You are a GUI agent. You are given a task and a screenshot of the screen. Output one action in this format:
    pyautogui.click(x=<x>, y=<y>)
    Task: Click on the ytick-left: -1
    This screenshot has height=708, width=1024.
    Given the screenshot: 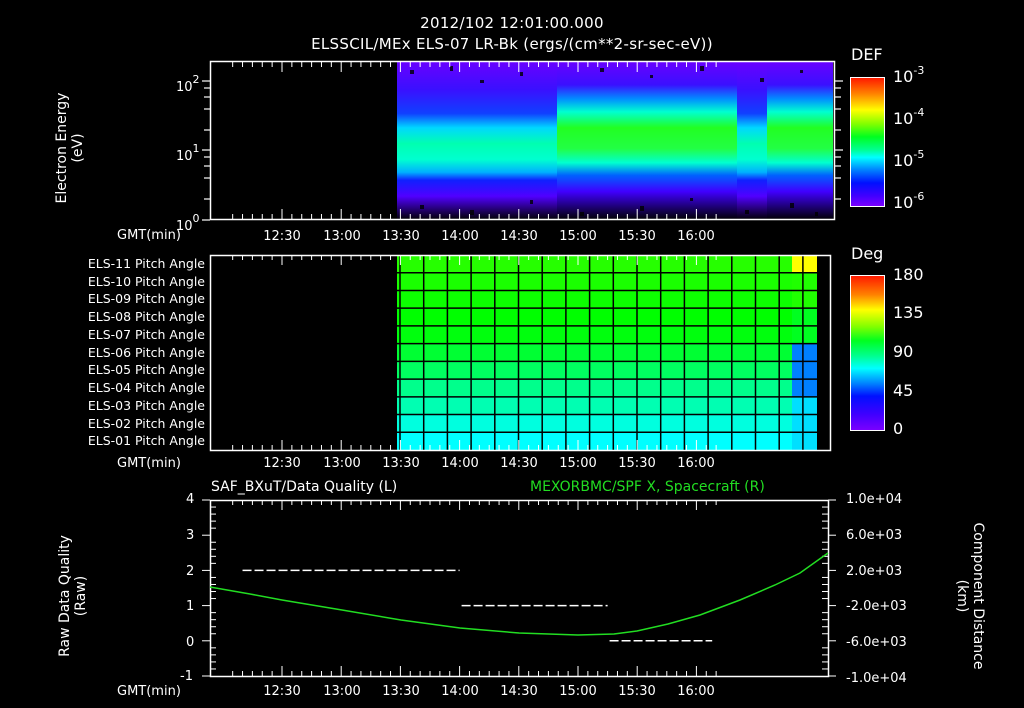 What is the action you would take?
    pyautogui.click(x=186, y=676)
    